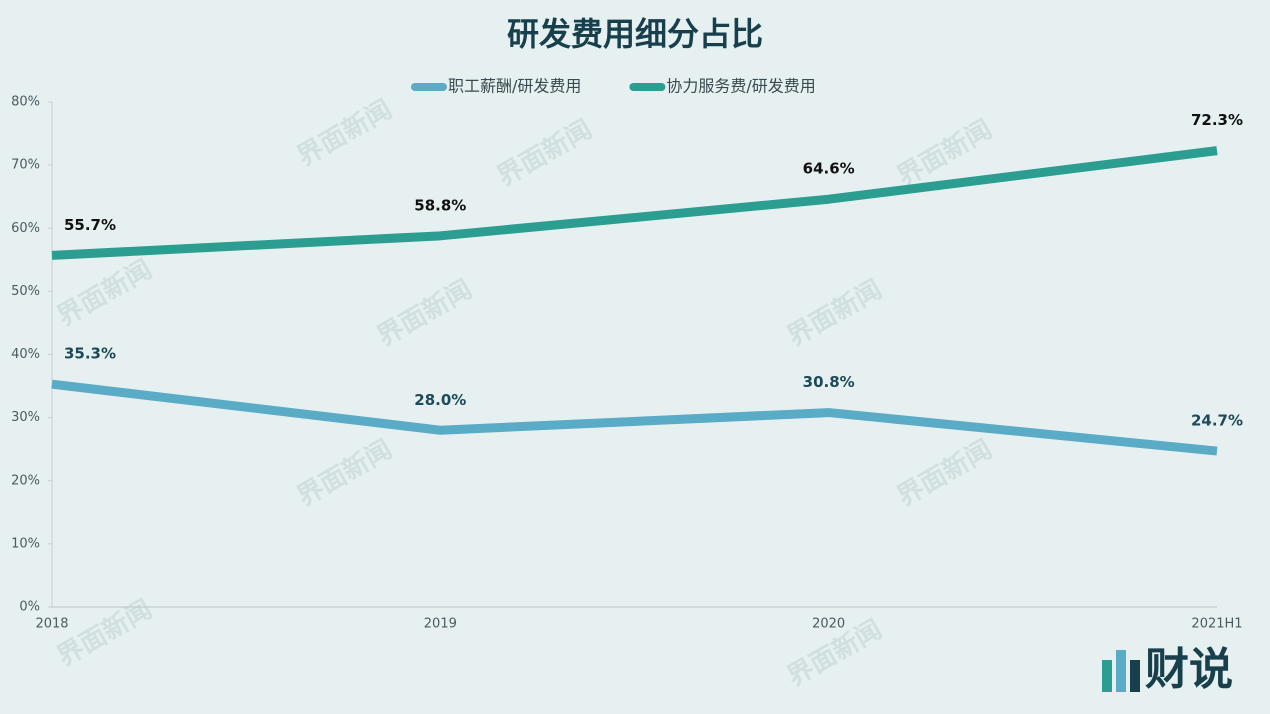 The width and height of the screenshot is (1270, 714). Describe the element at coordinates (25, 291) in the screenshot. I see `y-tick-label: 50%` at that location.